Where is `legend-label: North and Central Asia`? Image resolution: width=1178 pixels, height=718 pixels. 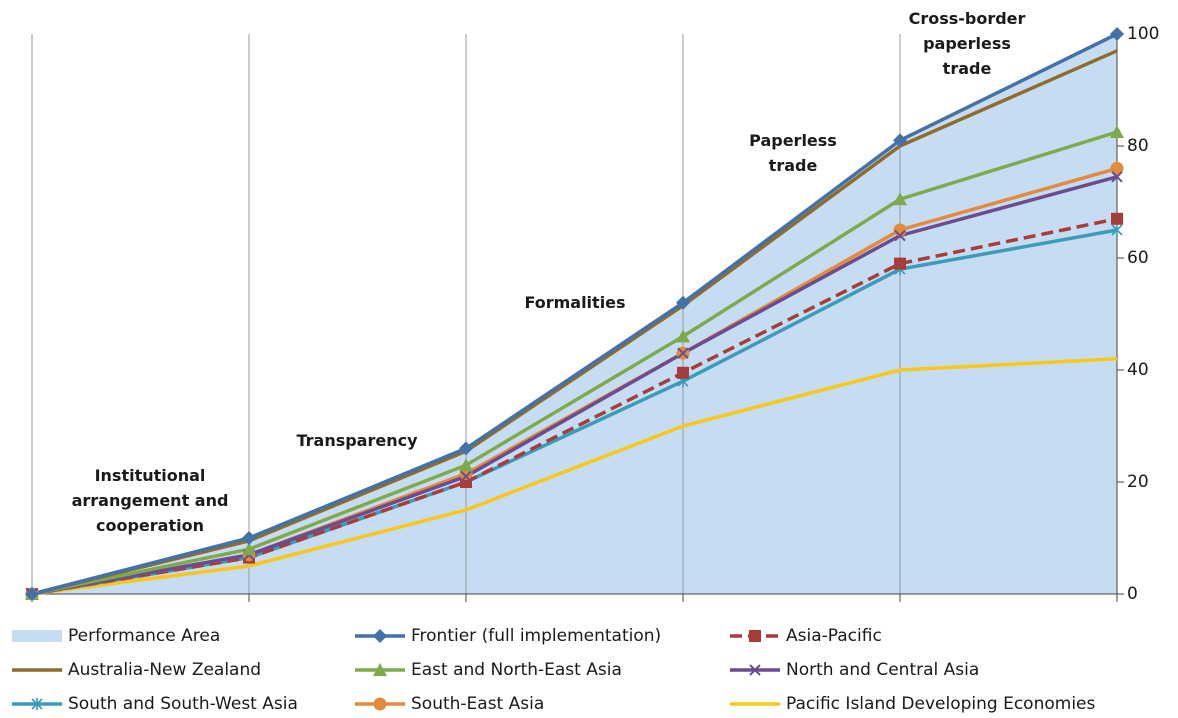
legend-label: North and Central Asia is located at coordinates (882, 670).